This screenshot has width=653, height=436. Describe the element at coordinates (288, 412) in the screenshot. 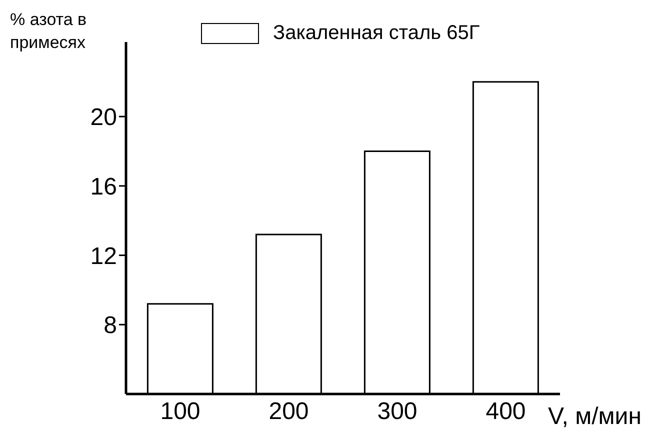

I see `x-tick-label: 200` at that location.